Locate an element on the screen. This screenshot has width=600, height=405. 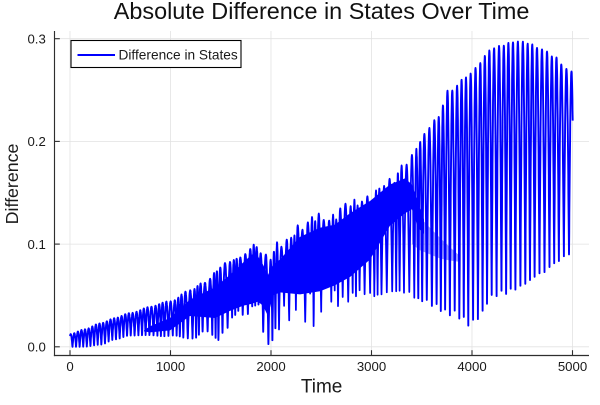
svg-text: 0 is located at coordinates (69, 366).